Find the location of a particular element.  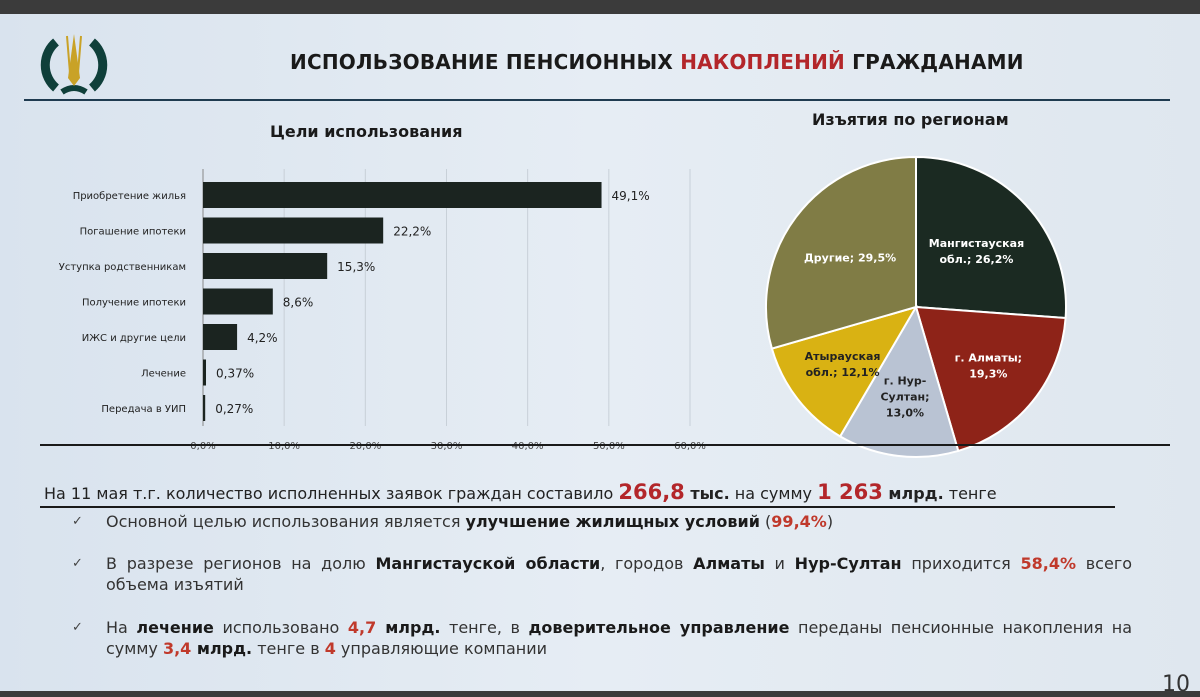

text-segment: ( is located at coordinates (765, 521).